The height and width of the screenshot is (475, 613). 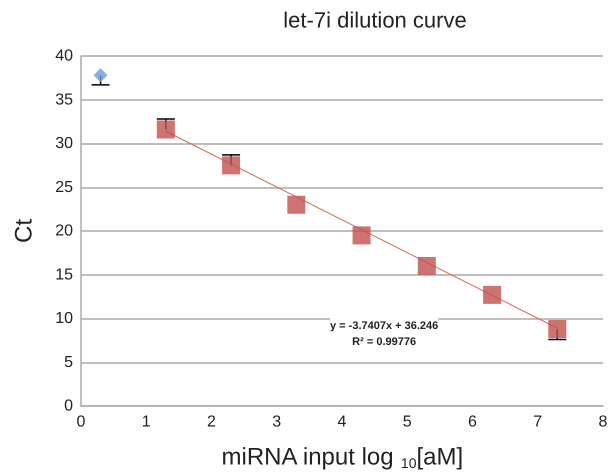 I want to click on x-tick-label: 4, so click(x=342, y=422).